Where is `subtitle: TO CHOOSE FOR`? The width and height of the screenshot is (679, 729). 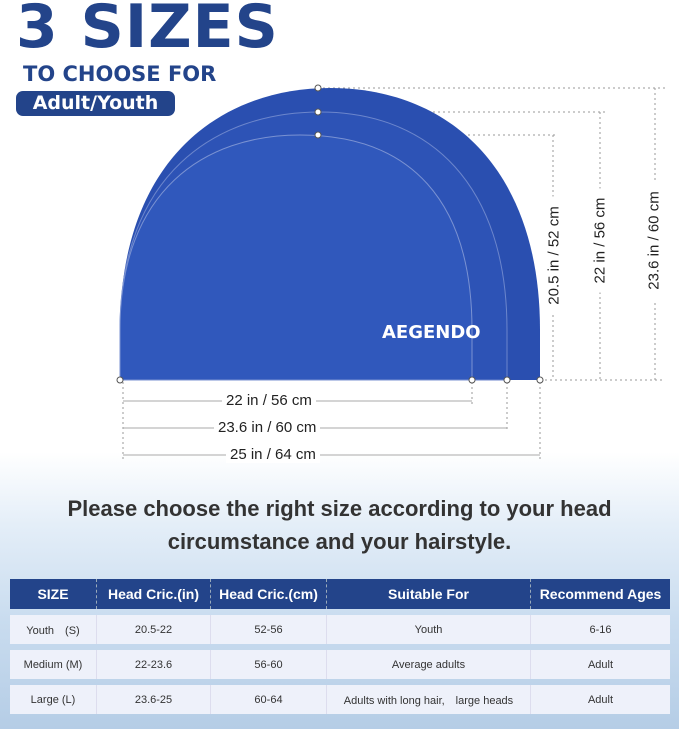 subtitle: TO CHOOSE FOR is located at coordinates (120, 74).